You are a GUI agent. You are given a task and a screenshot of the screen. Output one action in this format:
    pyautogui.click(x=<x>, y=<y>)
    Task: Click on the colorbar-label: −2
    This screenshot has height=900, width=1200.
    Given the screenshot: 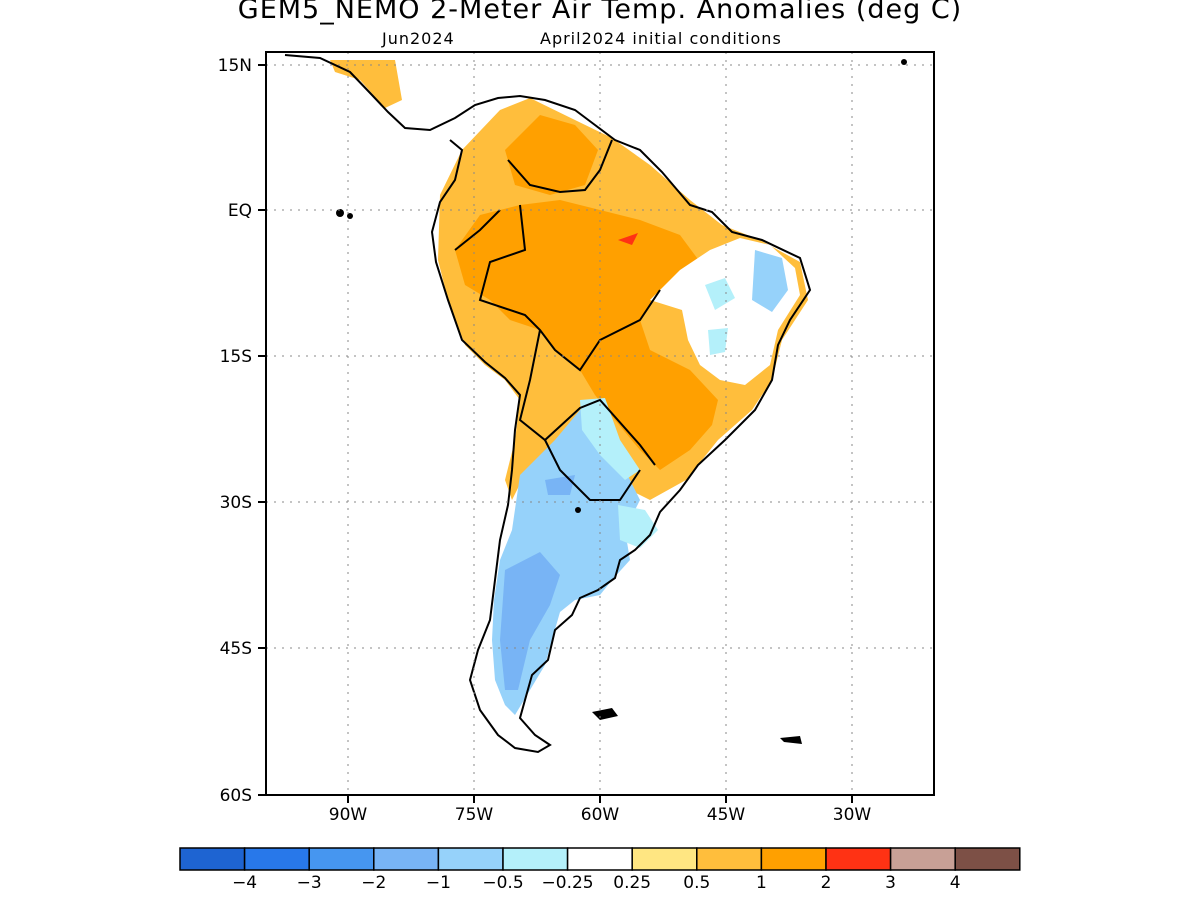 What is the action you would take?
    pyautogui.click(x=373, y=883)
    